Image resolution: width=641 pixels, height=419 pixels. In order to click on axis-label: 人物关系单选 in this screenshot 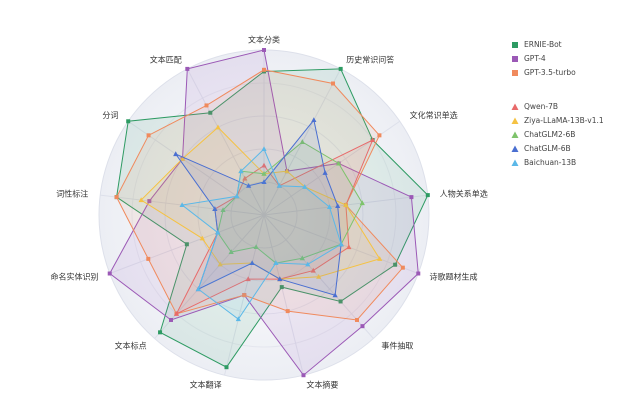, I will do `click(464, 193)`.